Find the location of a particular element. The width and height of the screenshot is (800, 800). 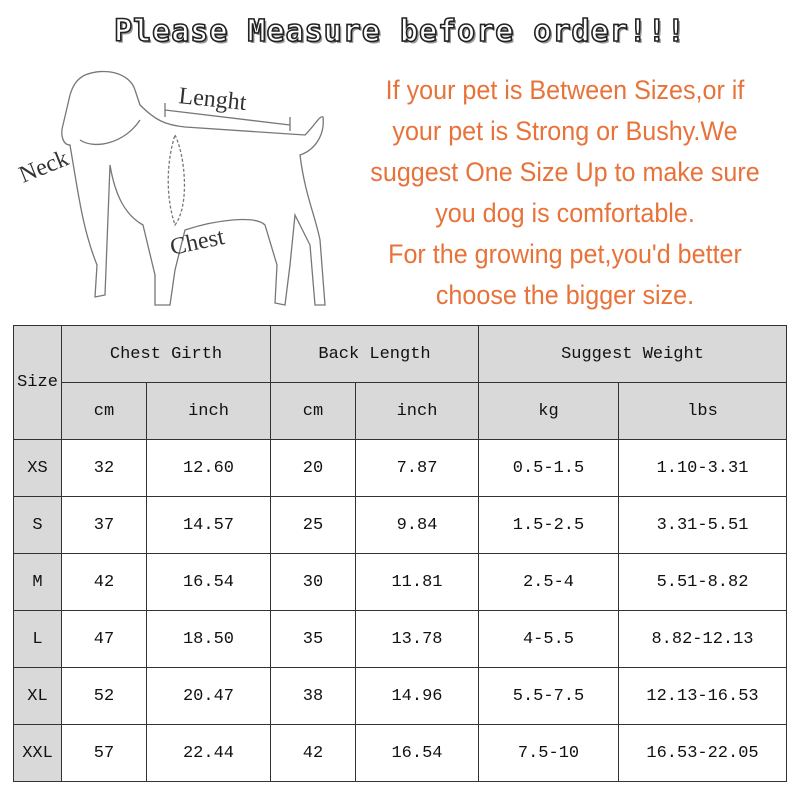

table-row: XXL 57 22.44 42 16.54 7.5-10 16.53-22.05 is located at coordinates (400, 753).